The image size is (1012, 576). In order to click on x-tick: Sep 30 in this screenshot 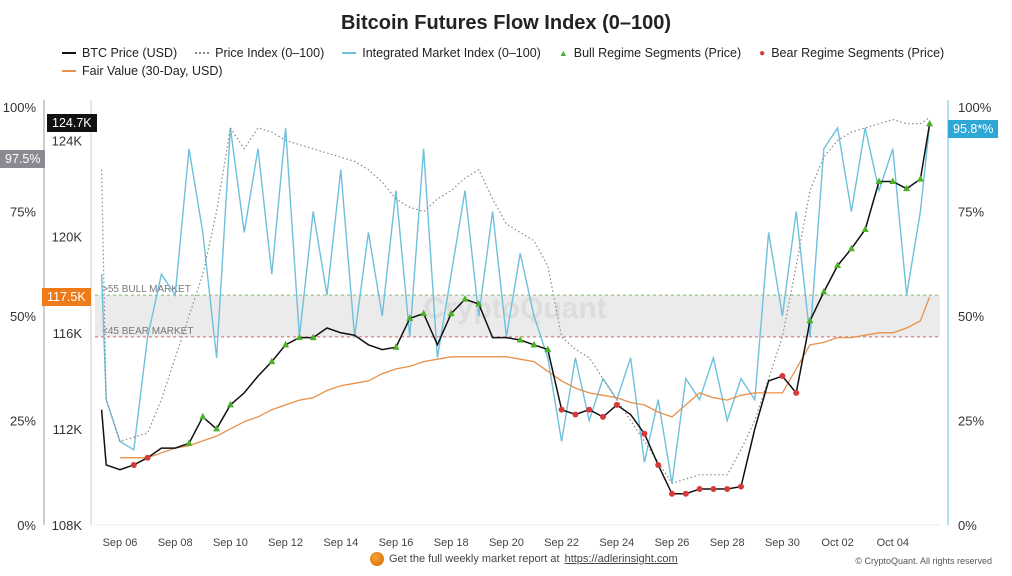, I will do `click(782, 543)`.